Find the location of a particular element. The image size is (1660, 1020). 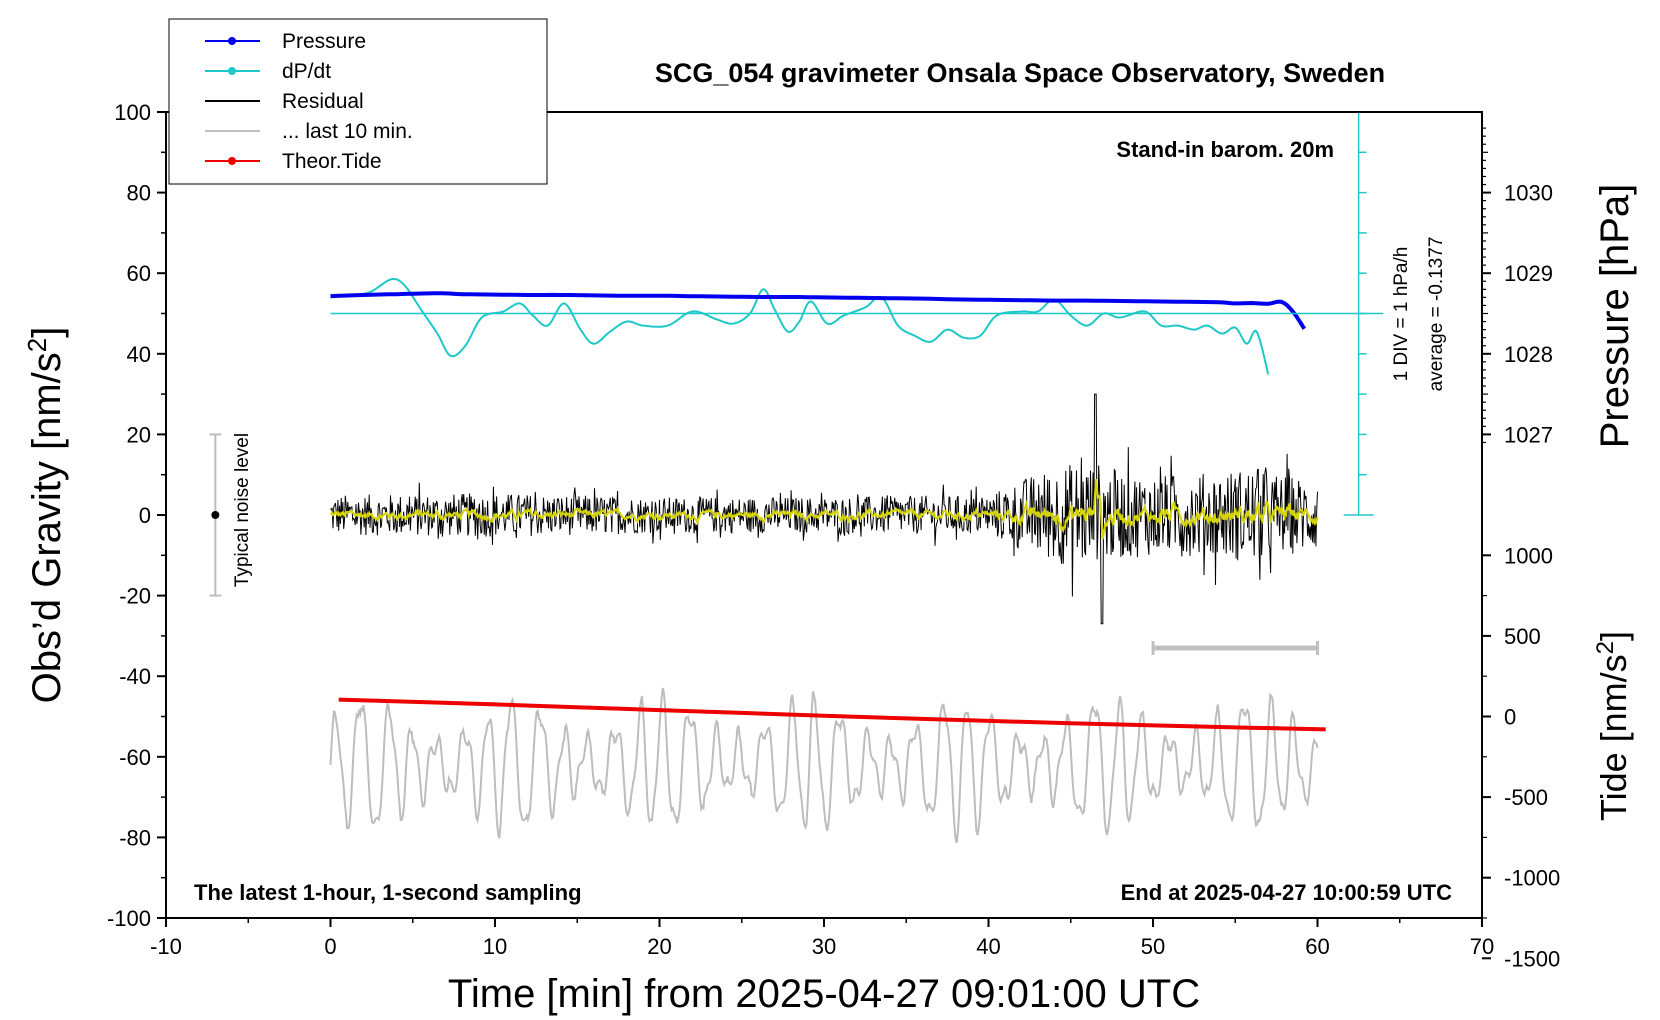

dpdt-series is located at coordinates (812, 326).